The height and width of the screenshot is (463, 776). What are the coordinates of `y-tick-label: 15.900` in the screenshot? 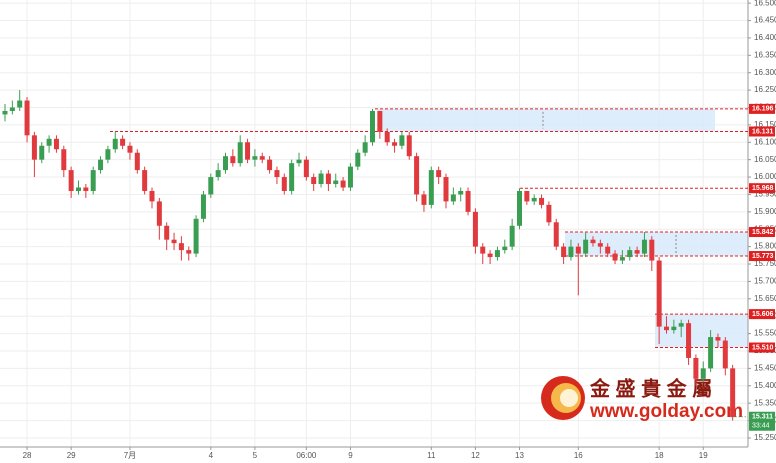 It's located at (765, 211).